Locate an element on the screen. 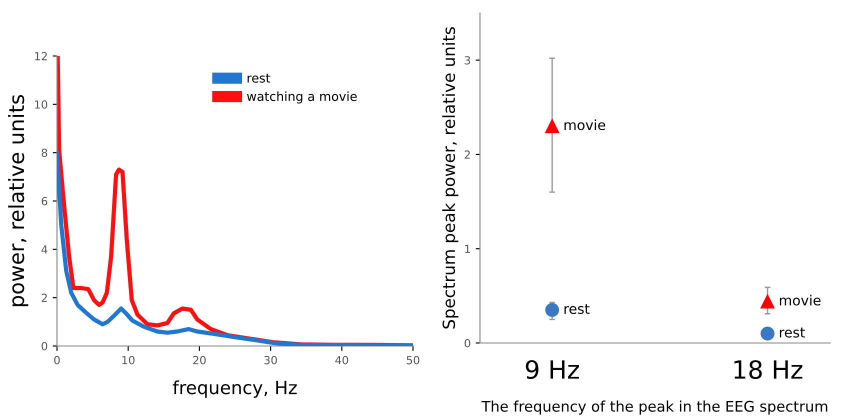 The image size is (845, 420). y-tick-label: 6 is located at coordinates (45, 201).